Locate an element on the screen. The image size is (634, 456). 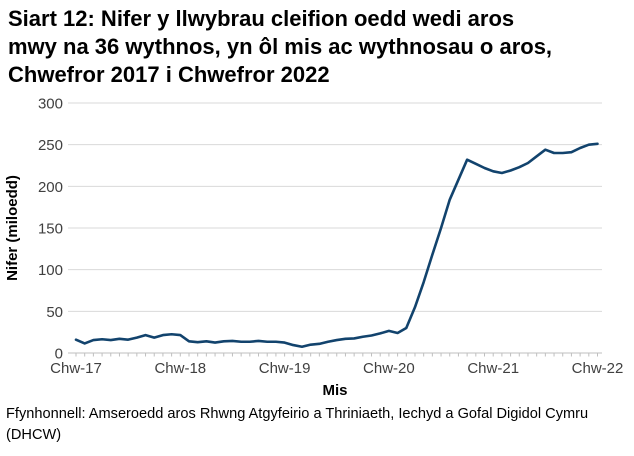
x-axis-title: Mis is located at coordinates (334, 390).